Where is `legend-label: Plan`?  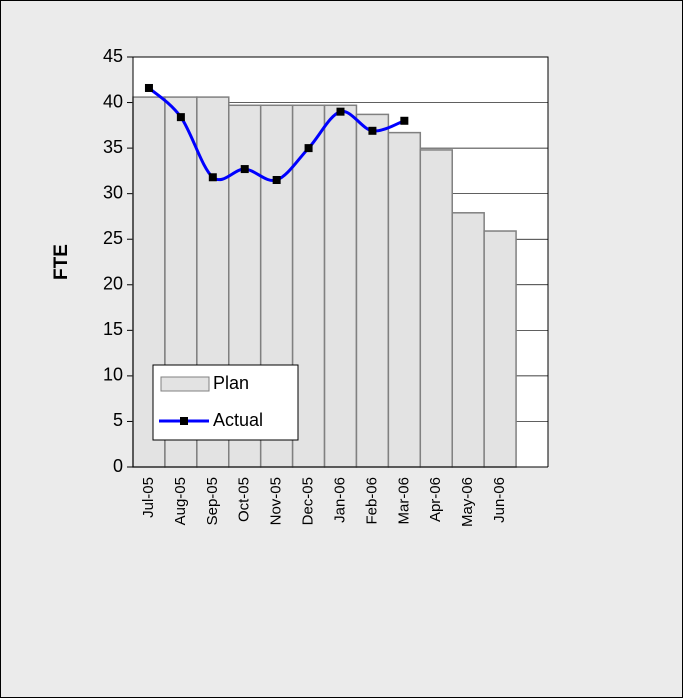 legend-label: Plan is located at coordinates (231, 383).